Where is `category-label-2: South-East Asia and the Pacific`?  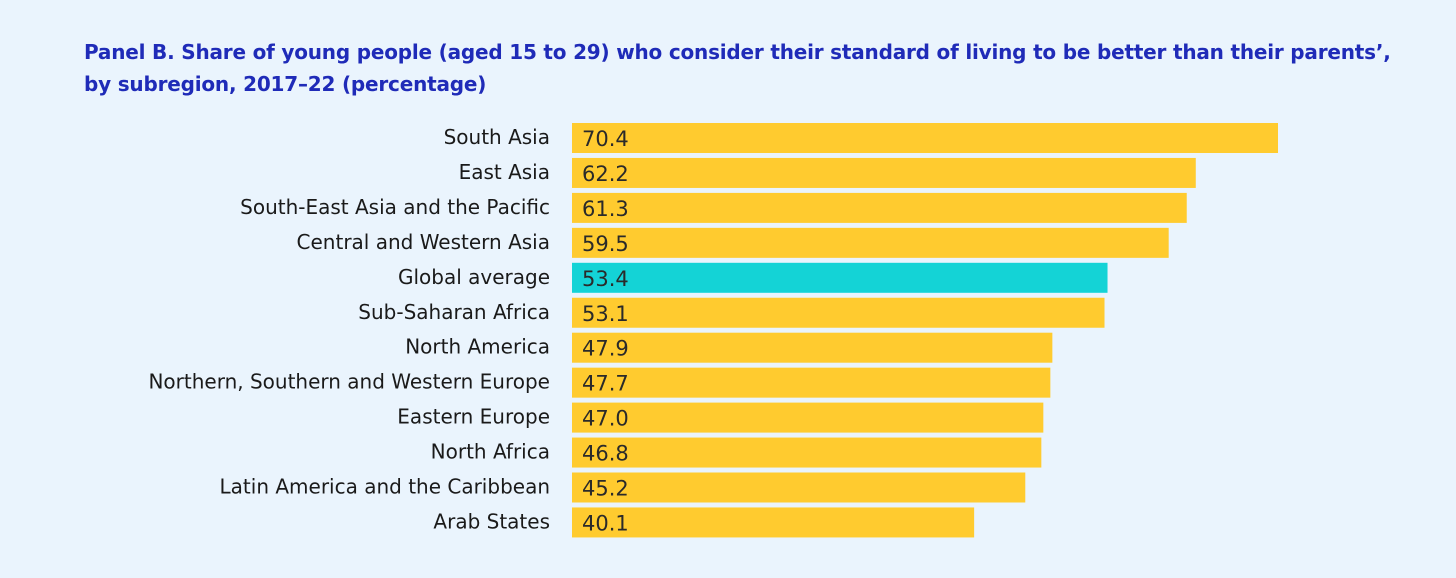
category-label-2: South-East Asia and the Pacific is located at coordinates (395, 207).